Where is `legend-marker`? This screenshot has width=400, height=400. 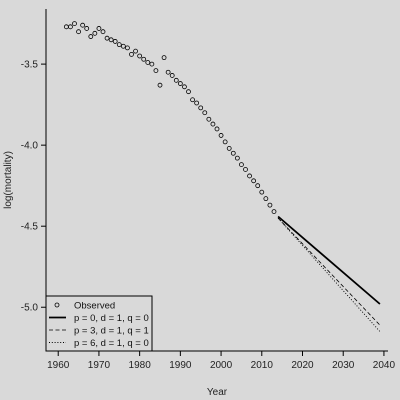
legend-marker is located at coordinates (57, 305).